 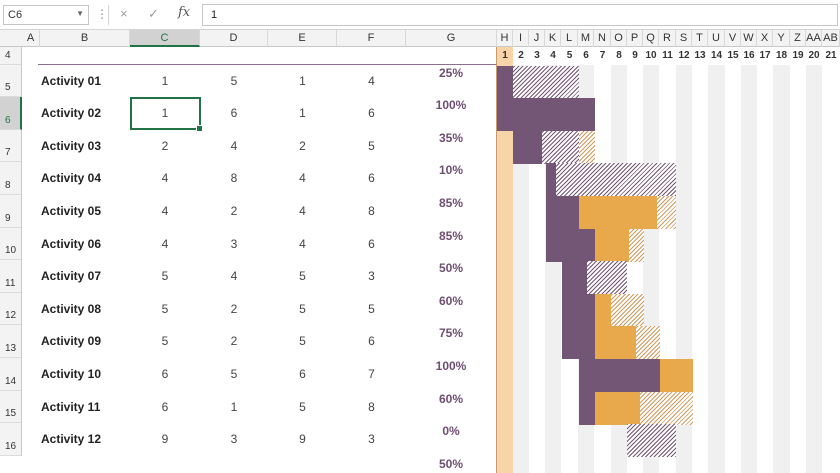 What do you see at coordinates (234, 374) in the screenshot?
I see `cell-d: 5` at bounding box center [234, 374].